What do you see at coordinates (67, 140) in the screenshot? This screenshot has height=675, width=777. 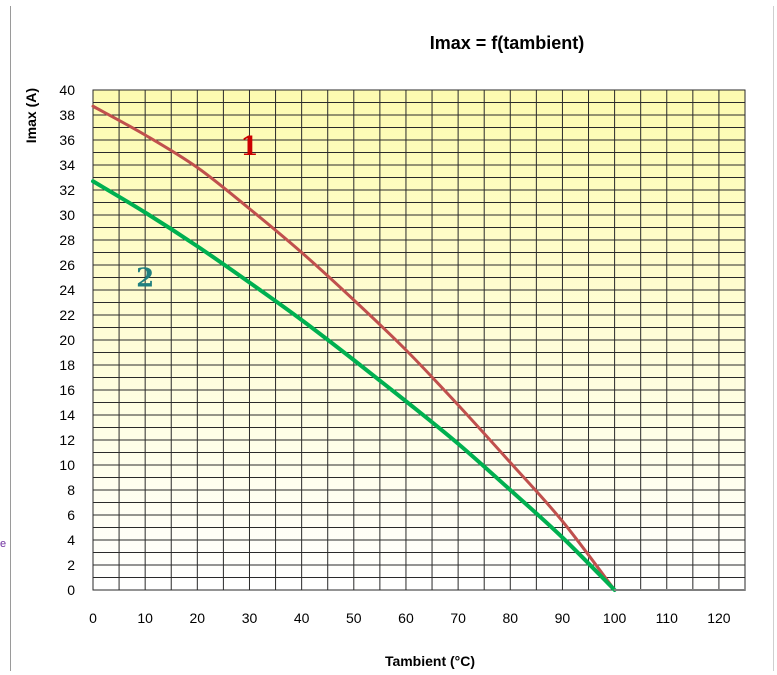 I see `y-tick-label: 36` at bounding box center [67, 140].